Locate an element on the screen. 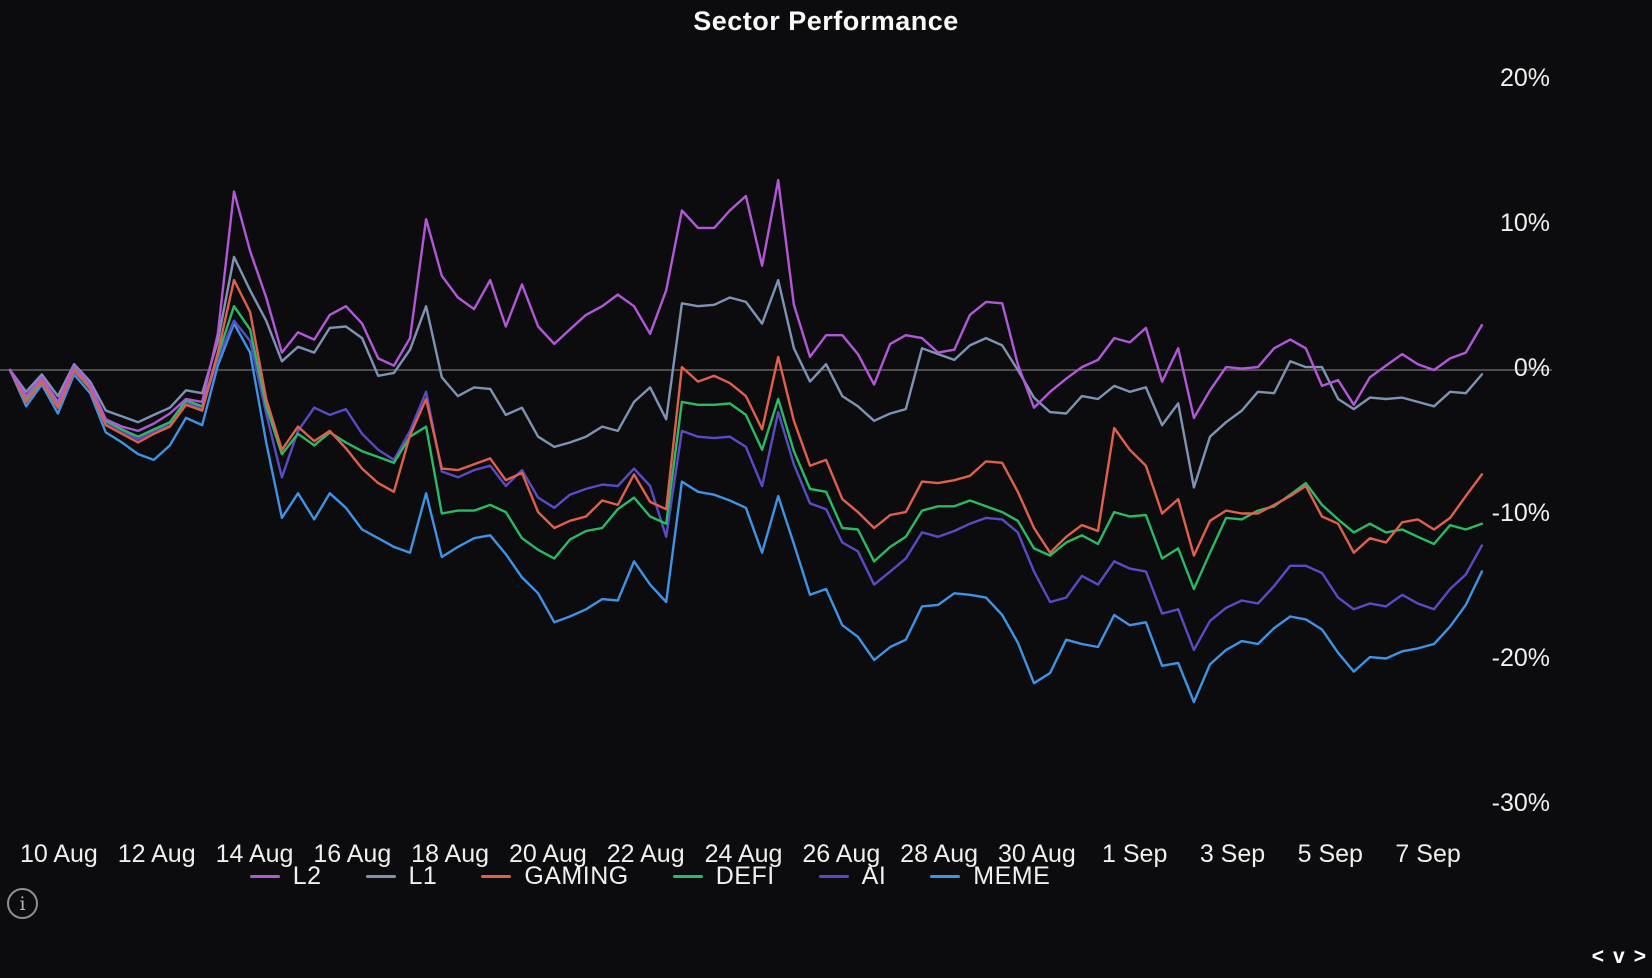 This screenshot has height=978, width=1652. y-tick-label: -20% is located at coordinates (1520, 658).